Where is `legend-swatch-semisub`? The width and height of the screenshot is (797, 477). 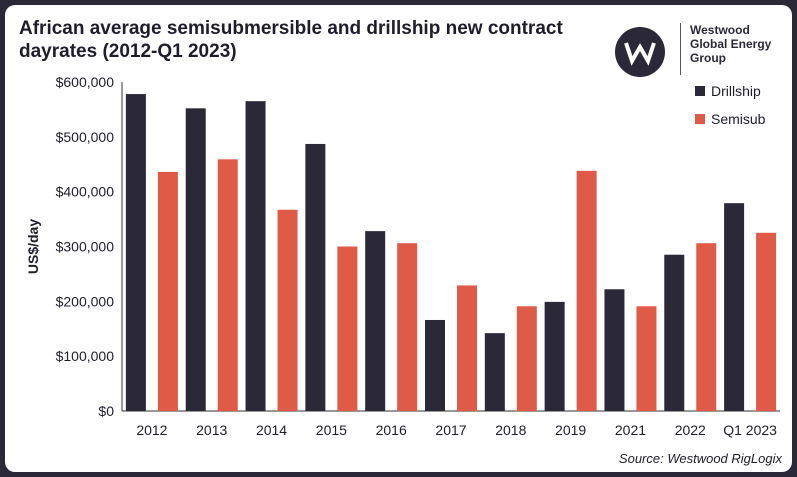
legend-swatch-semisub is located at coordinates (700, 119).